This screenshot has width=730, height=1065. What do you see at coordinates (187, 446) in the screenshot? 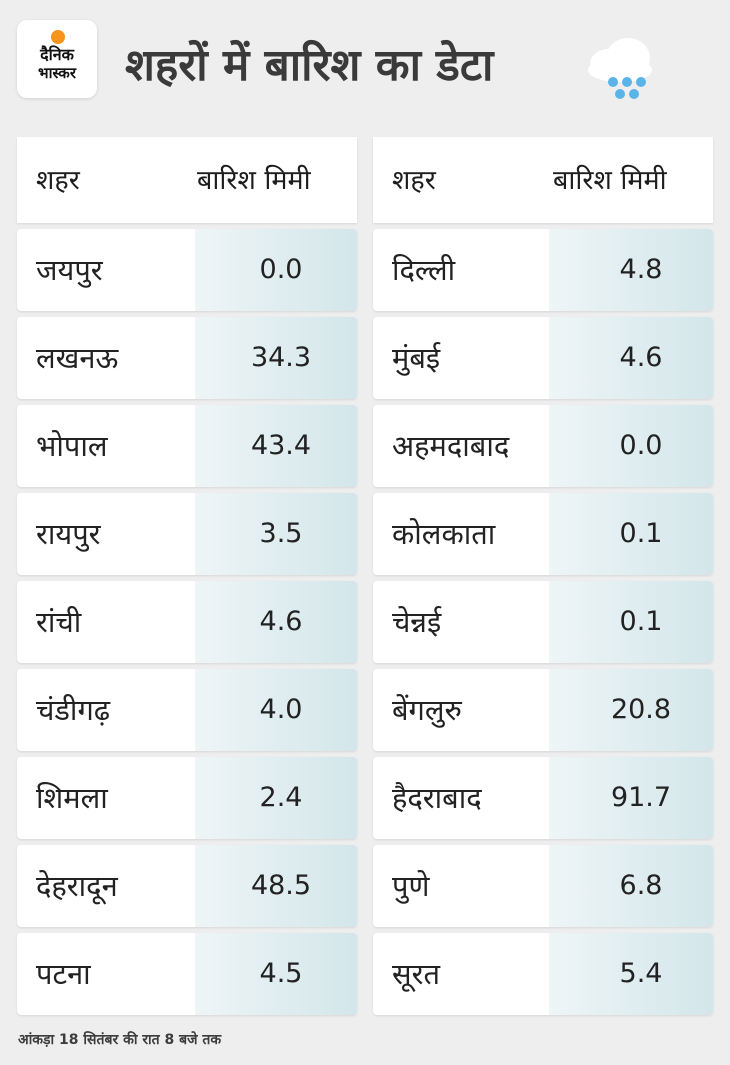
I see `table-row: भोपाल 43.4` at bounding box center [187, 446].